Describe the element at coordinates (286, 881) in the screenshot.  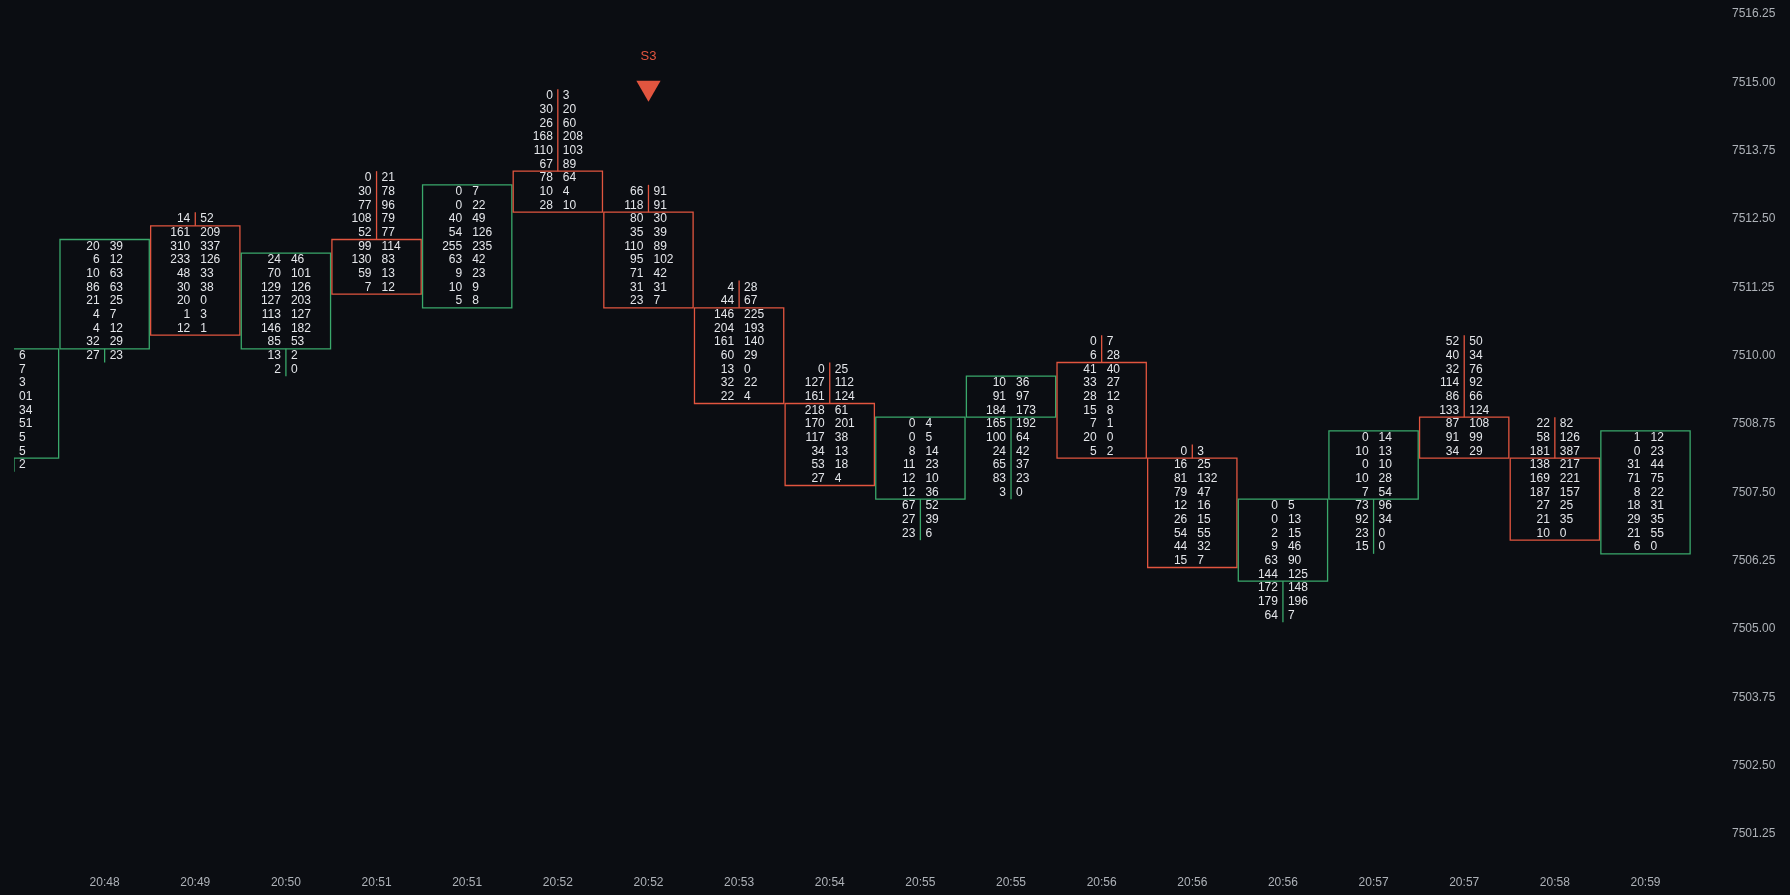
I see `x-tick-label: 20:50` at that location.